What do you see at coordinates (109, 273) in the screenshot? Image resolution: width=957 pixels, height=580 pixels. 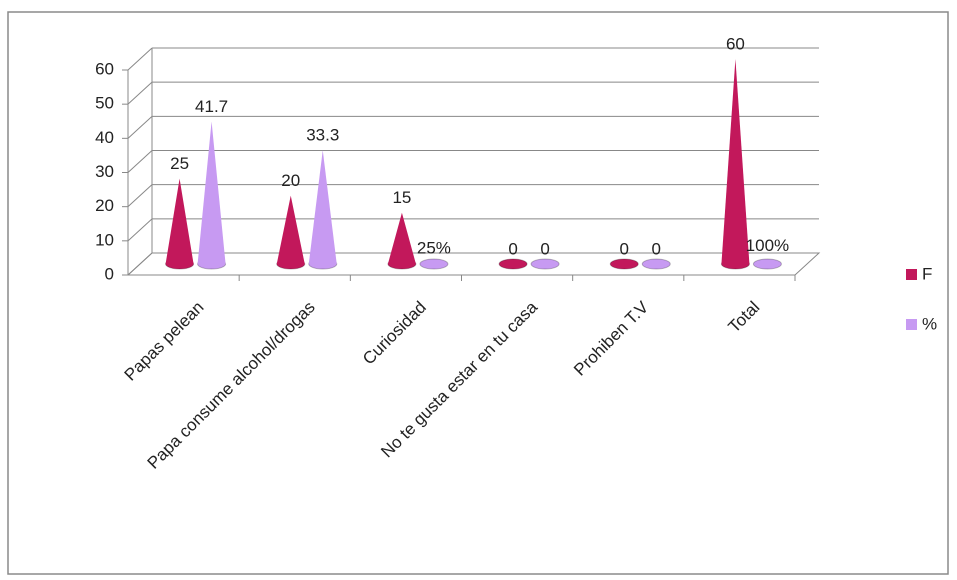 I see `y-tick-label: 0` at bounding box center [109, 273].